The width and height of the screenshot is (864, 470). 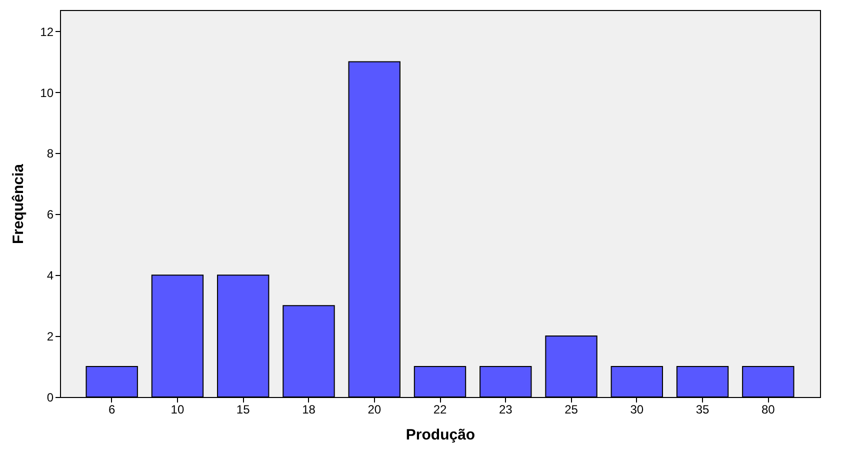 What do you see at coordinates (768, 409) in the screenshot?
I see `x-tick-label: 80` at bounding box center [768, 409].